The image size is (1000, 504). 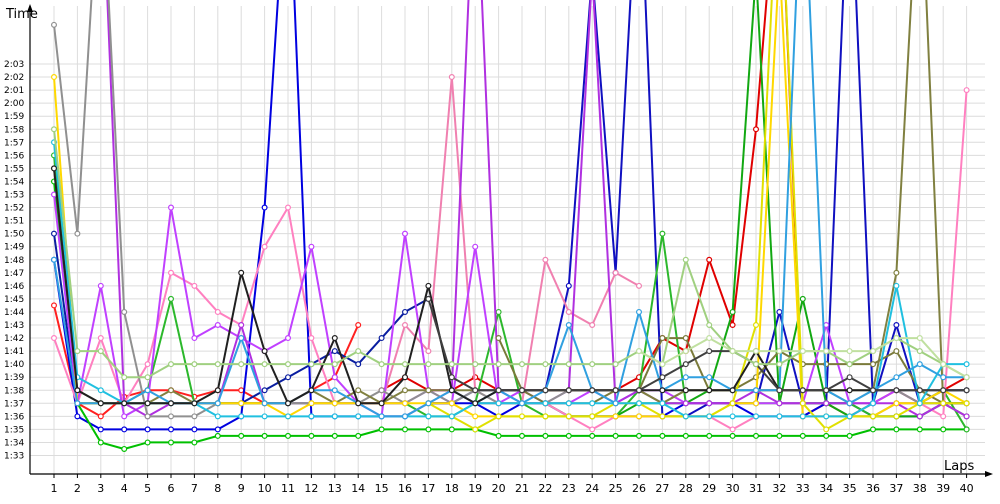 What do you see at coordinates (14, 430) in the screenshot?
I see `y-tick-label: 1:35` at bounding box center [14, 430].